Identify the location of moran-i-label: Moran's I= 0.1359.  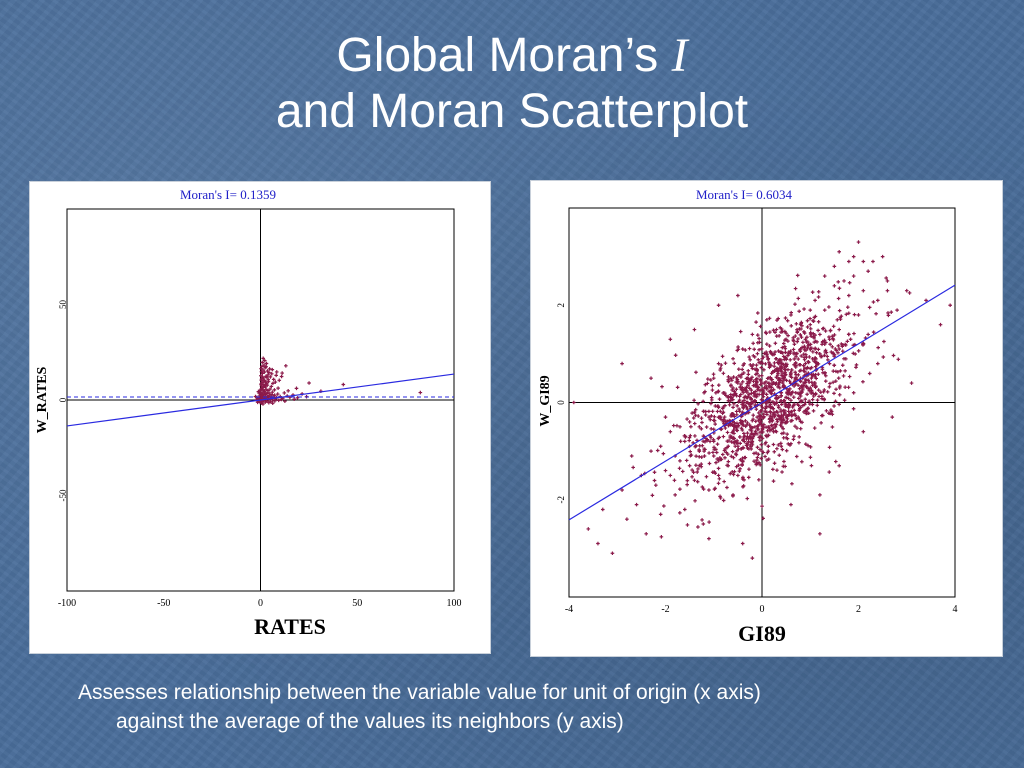
(228, 194).